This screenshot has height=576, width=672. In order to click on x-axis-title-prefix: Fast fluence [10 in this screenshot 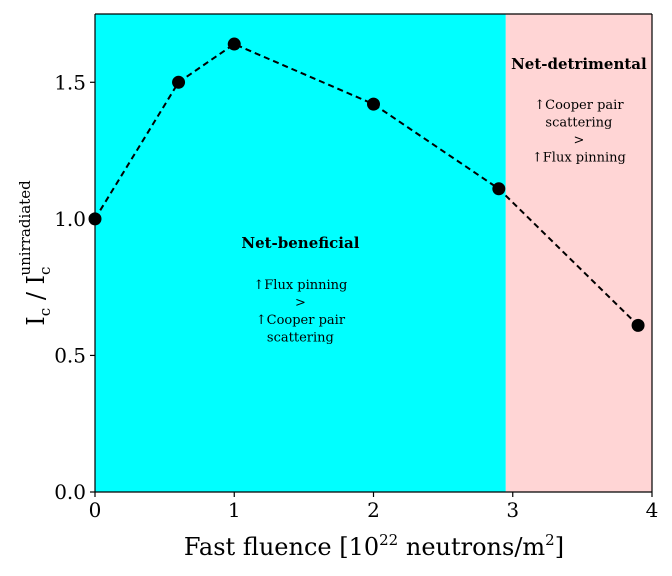, I will do `click(281, 547)`.